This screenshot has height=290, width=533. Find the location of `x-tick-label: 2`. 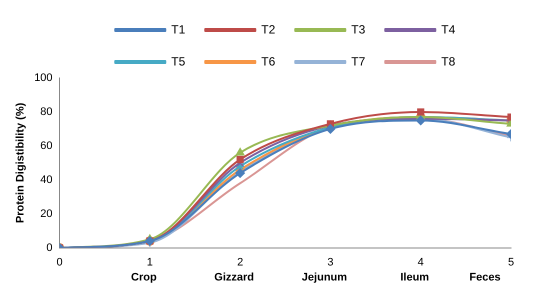

x-tick-label: 2 is located at coordinates (240, 262).